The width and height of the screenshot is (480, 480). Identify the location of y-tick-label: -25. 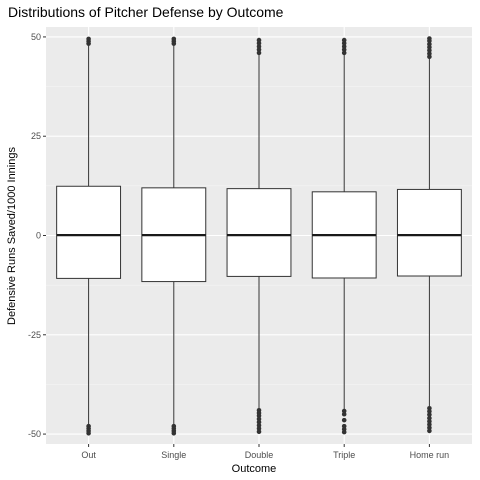
(34, 335).